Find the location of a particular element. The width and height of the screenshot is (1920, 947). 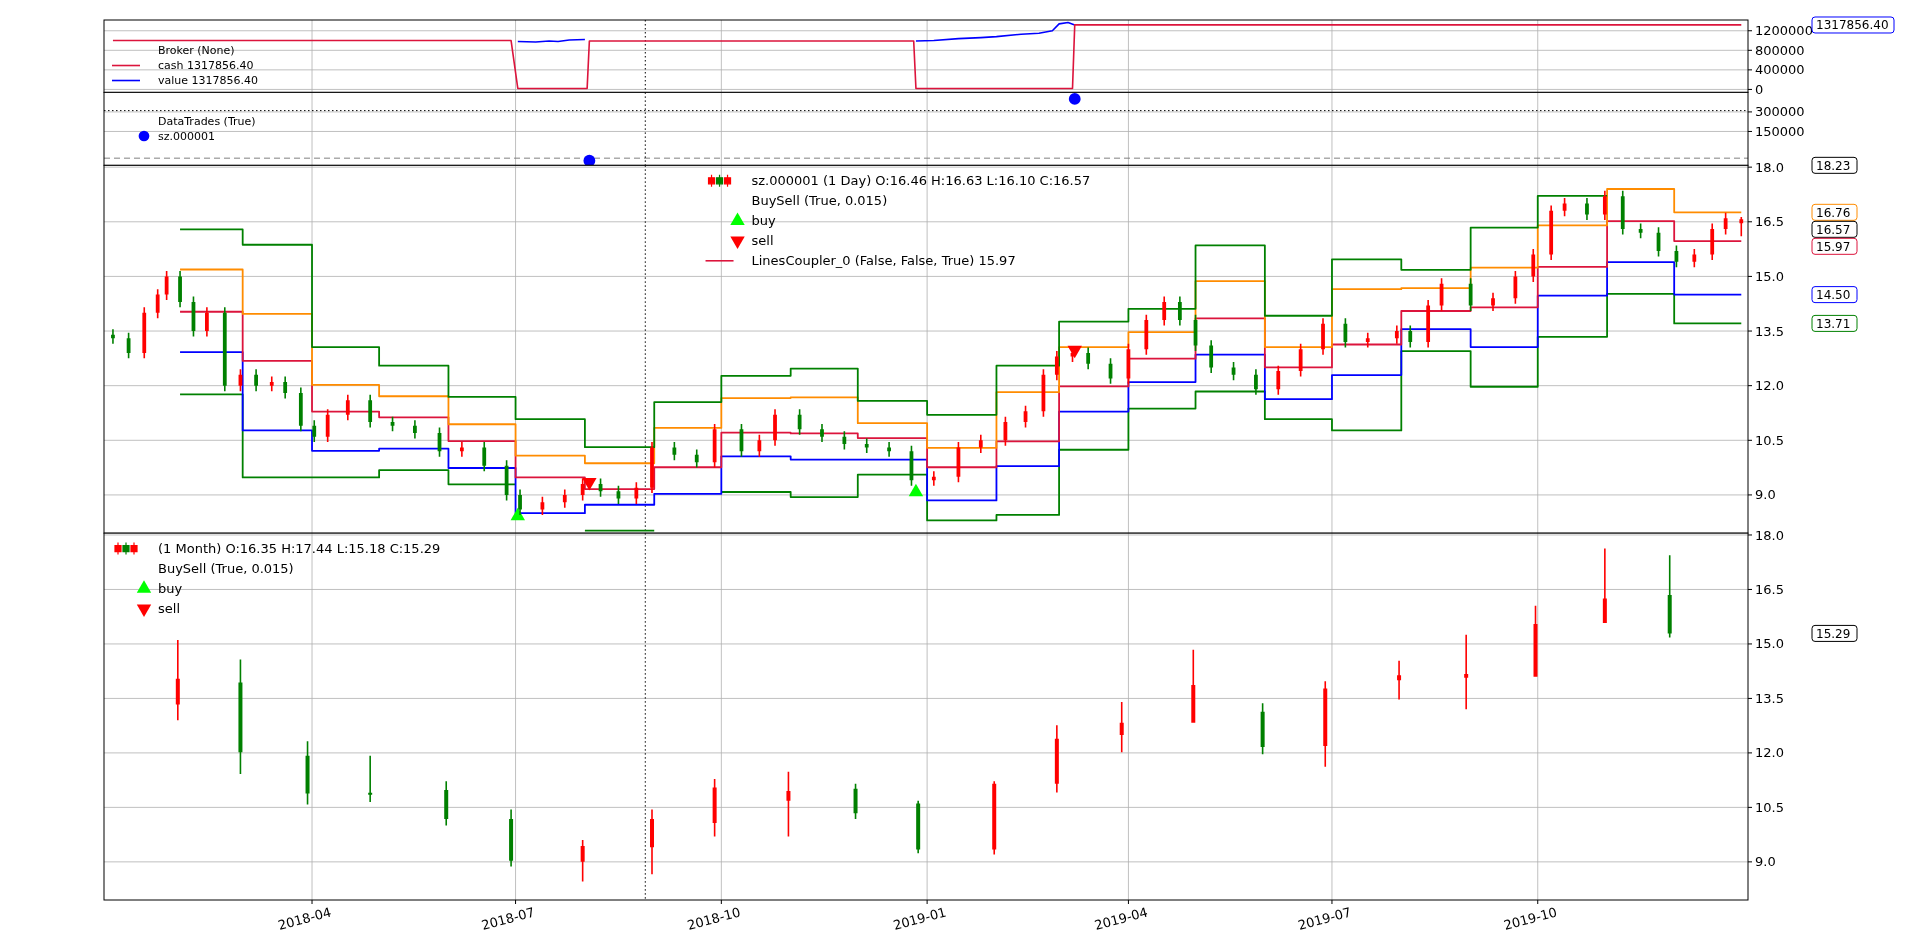

y-tick-label: 800000 is located at coordinates (1780, 50).